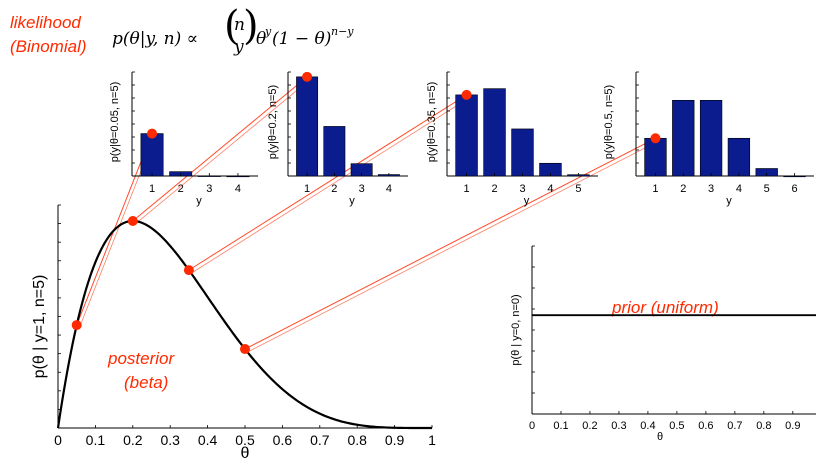 This screenshot has height=459, width=819. What do you see at coordinates (273, 122) in the screenshot?
I see `y-axis-label: p(y|θ=0.2, n=5)` at bounding box center [273, 122].